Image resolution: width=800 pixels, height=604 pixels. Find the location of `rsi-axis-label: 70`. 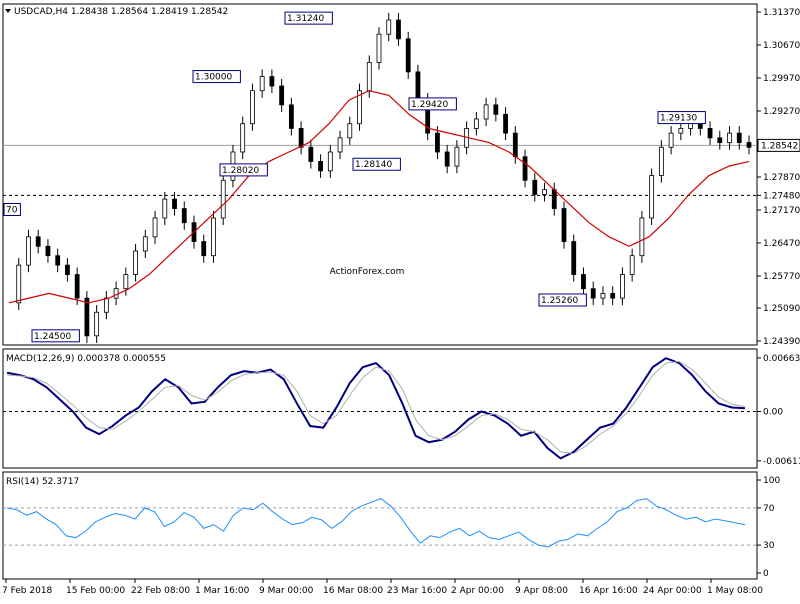

rsi-axis-label: 70 is located at coordinates (769, 509).